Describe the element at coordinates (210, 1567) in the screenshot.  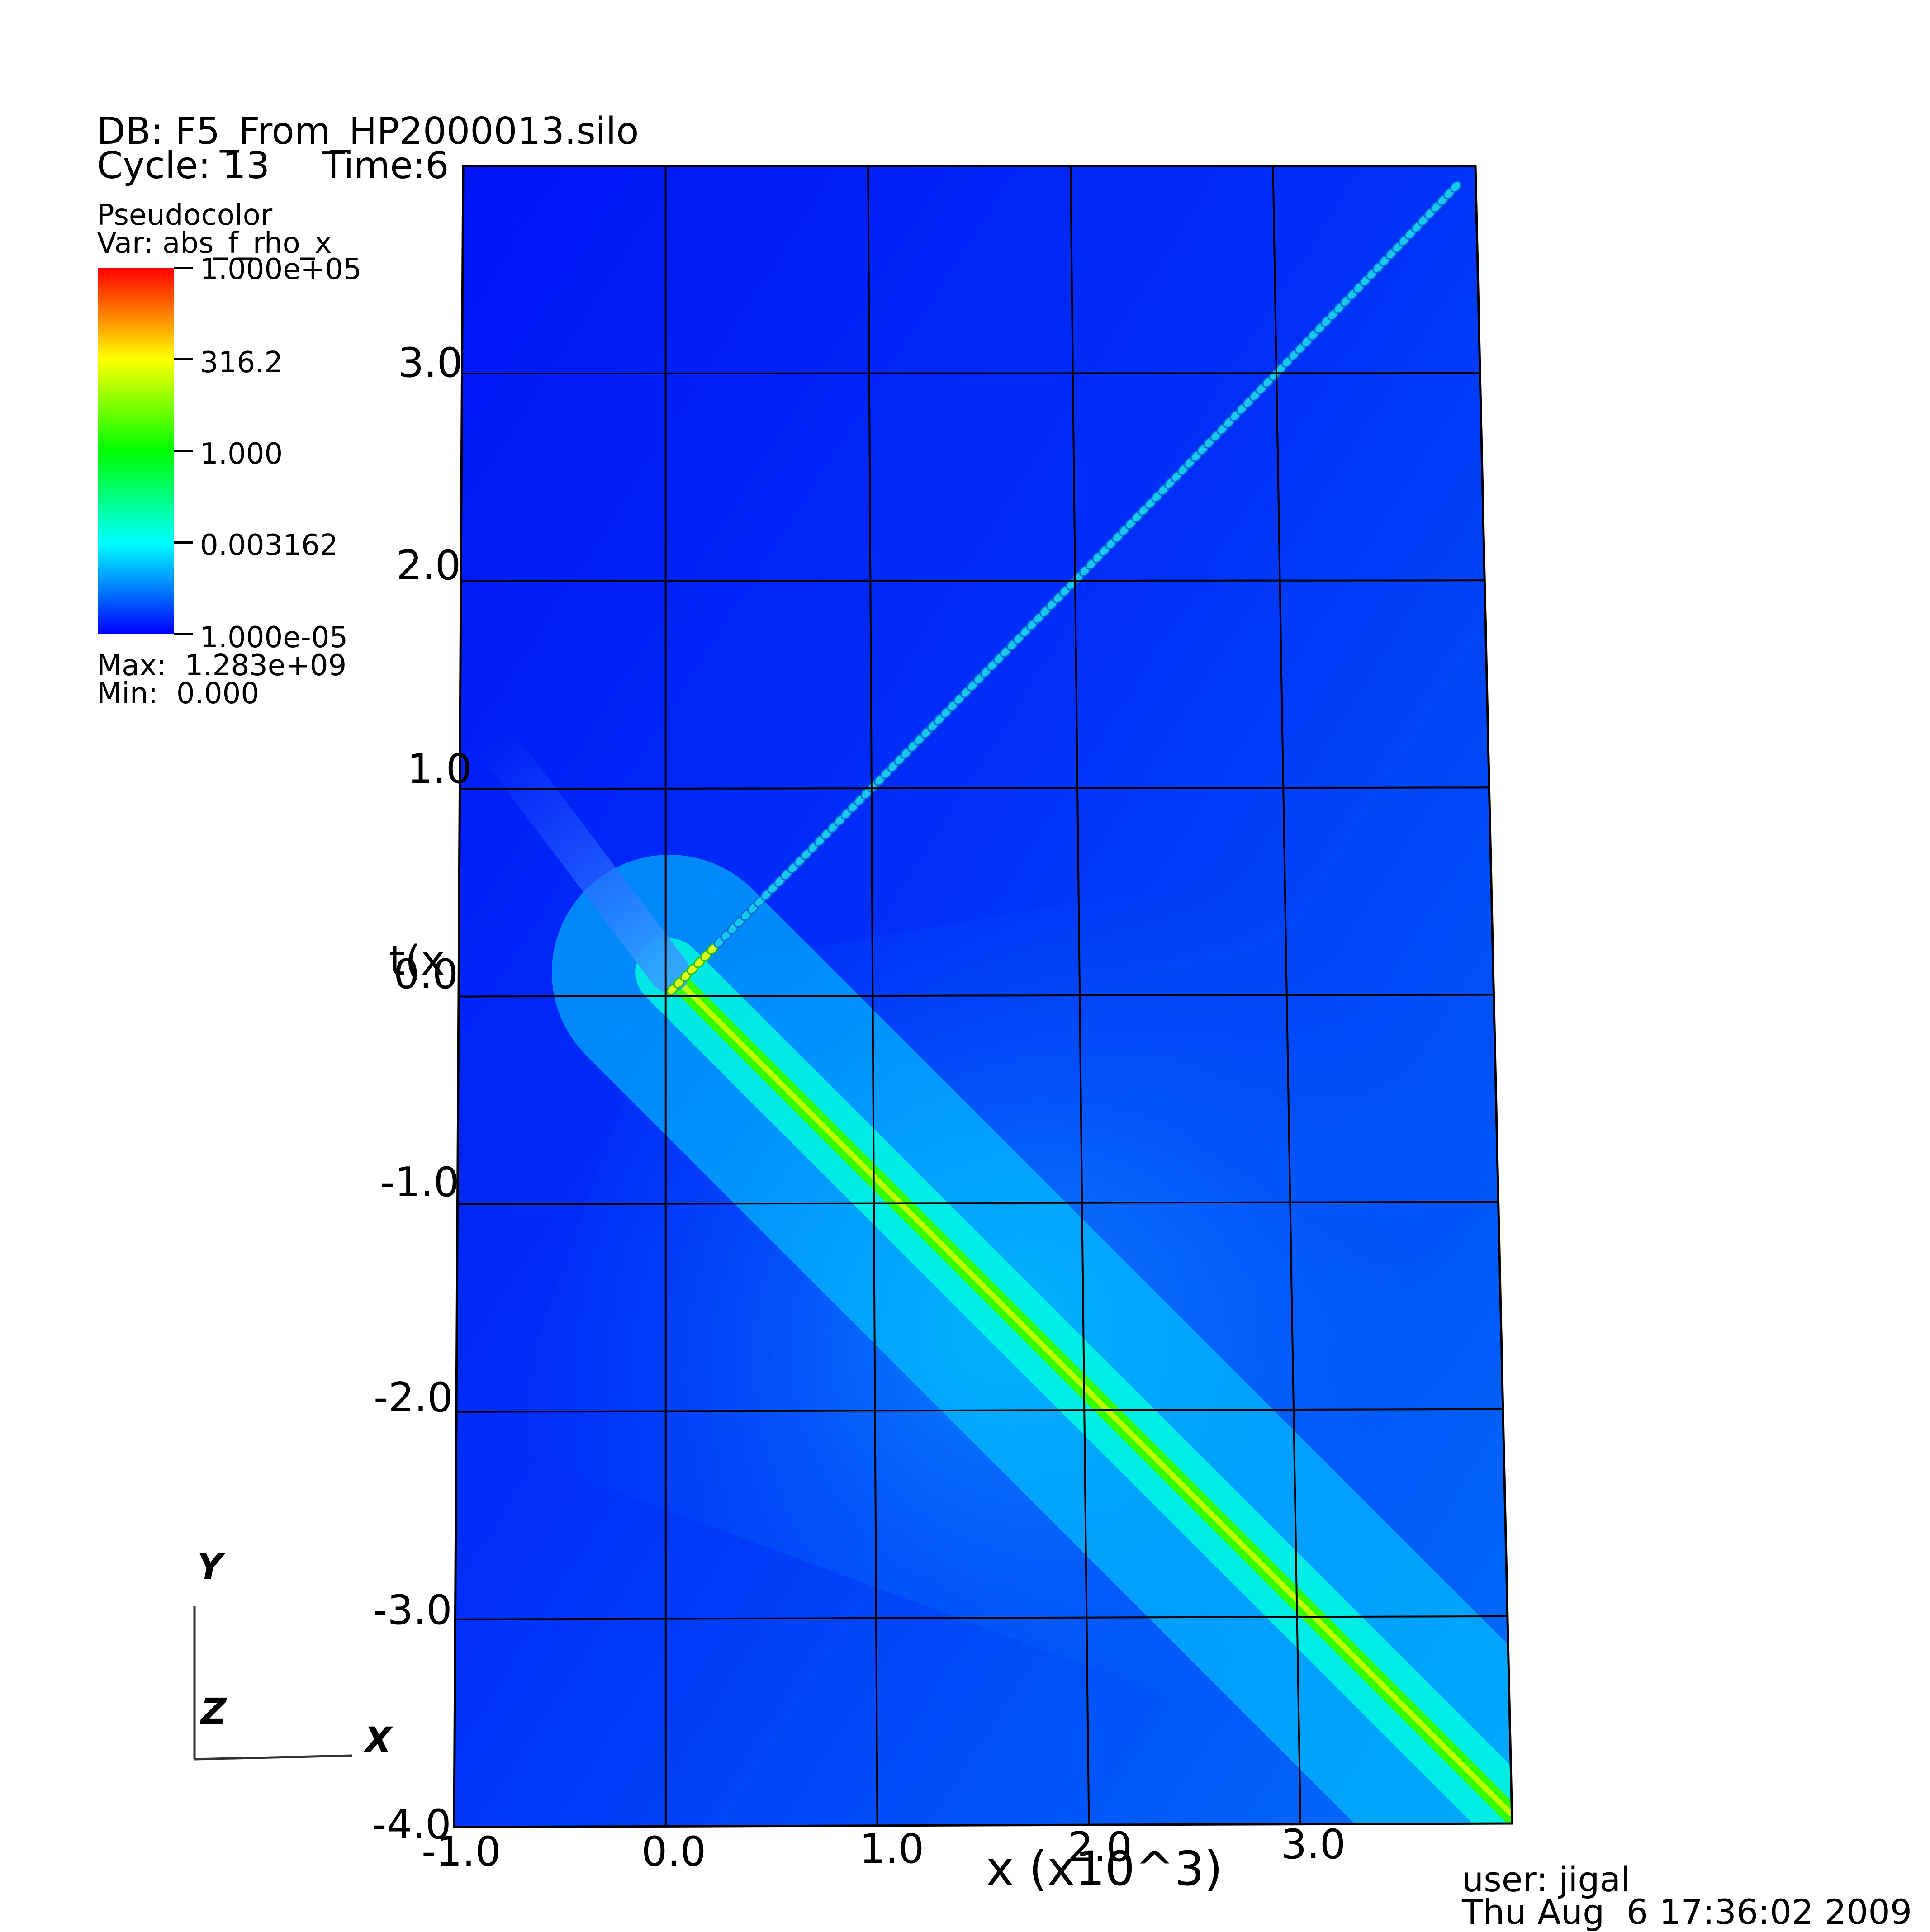
I see `triad-y-label: Y` at that location.